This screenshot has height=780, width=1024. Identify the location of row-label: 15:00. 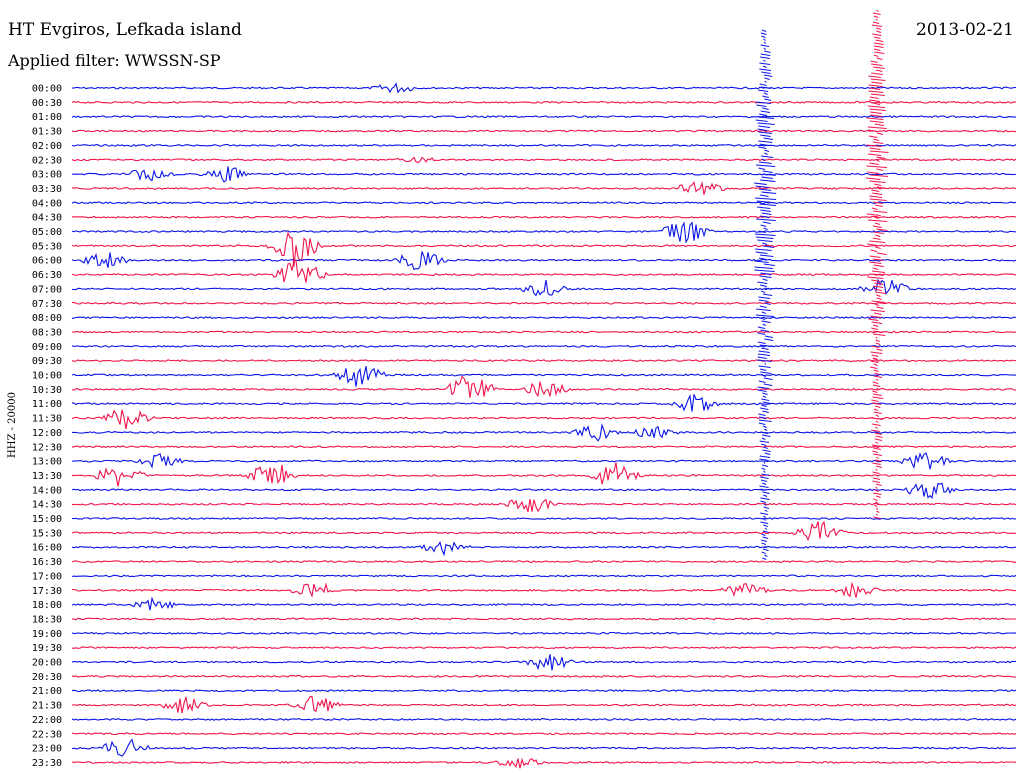
(47, 519).